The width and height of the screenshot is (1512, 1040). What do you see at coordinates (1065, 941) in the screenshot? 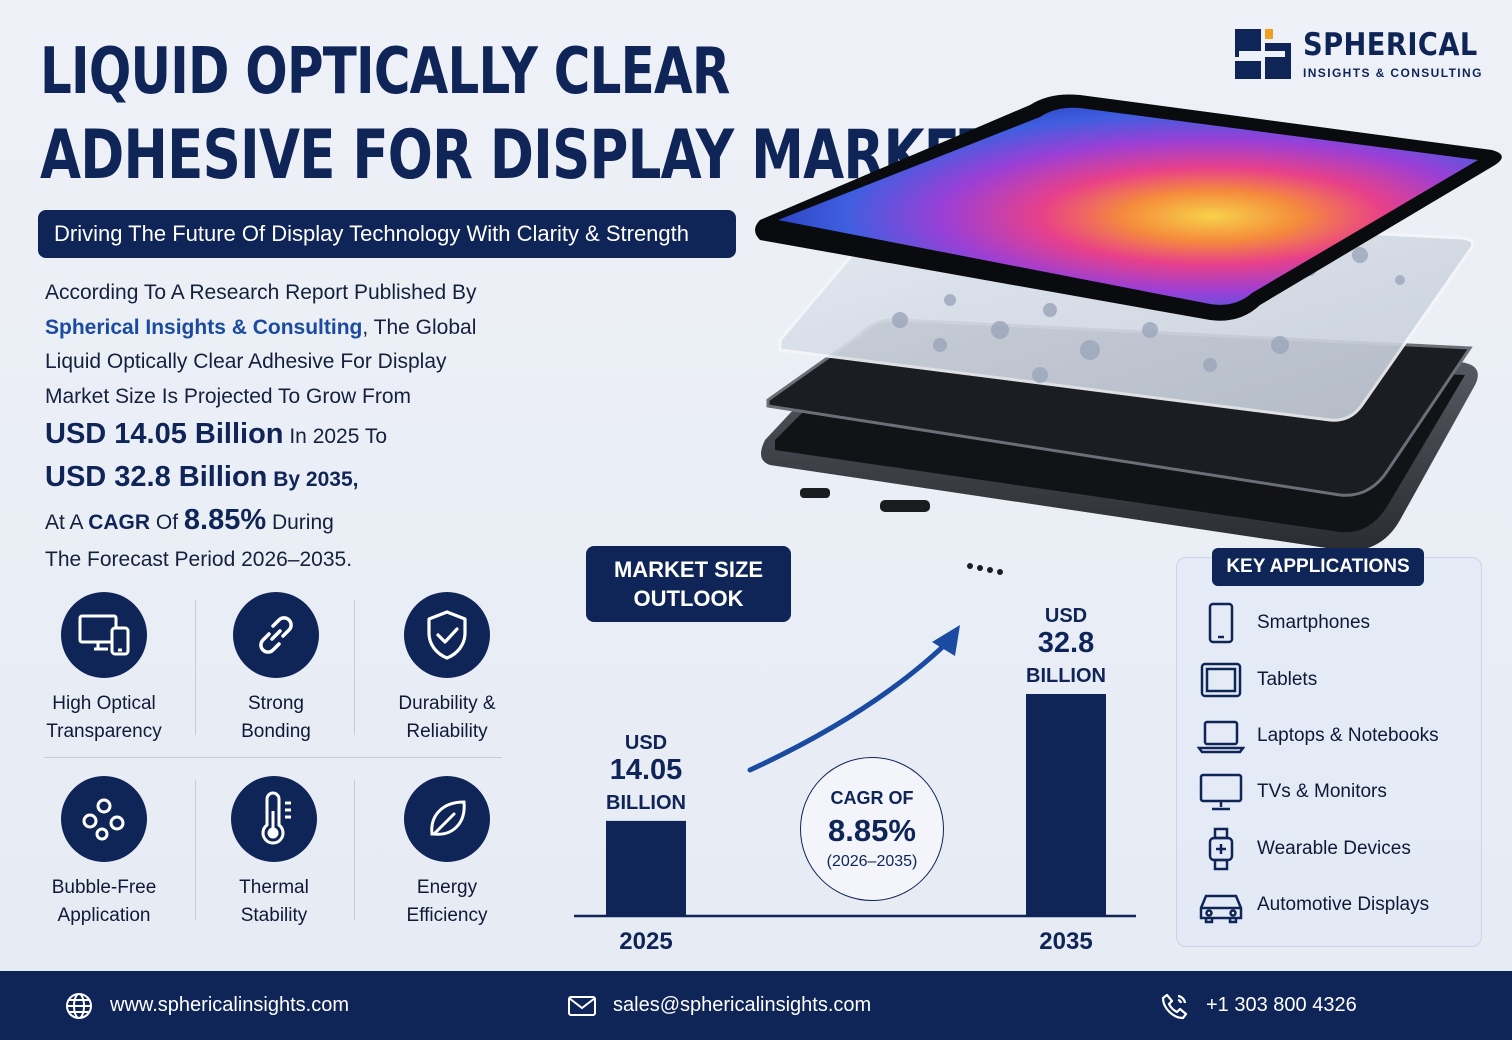
I see `x-tick-label: 2035` at bounding box center [1065, 941].